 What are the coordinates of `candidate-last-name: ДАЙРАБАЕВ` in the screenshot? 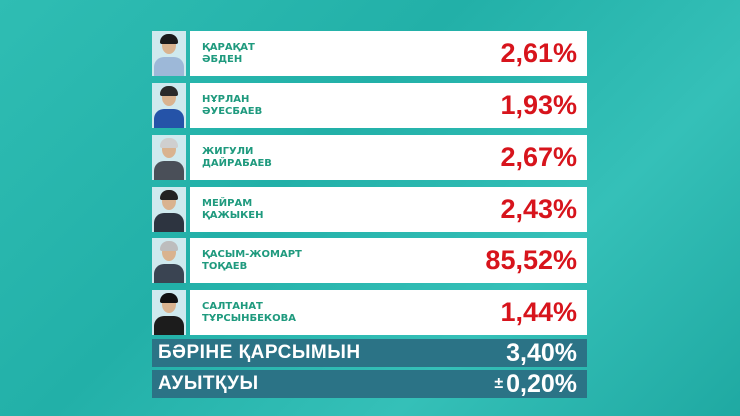 It's located at (237, 163).